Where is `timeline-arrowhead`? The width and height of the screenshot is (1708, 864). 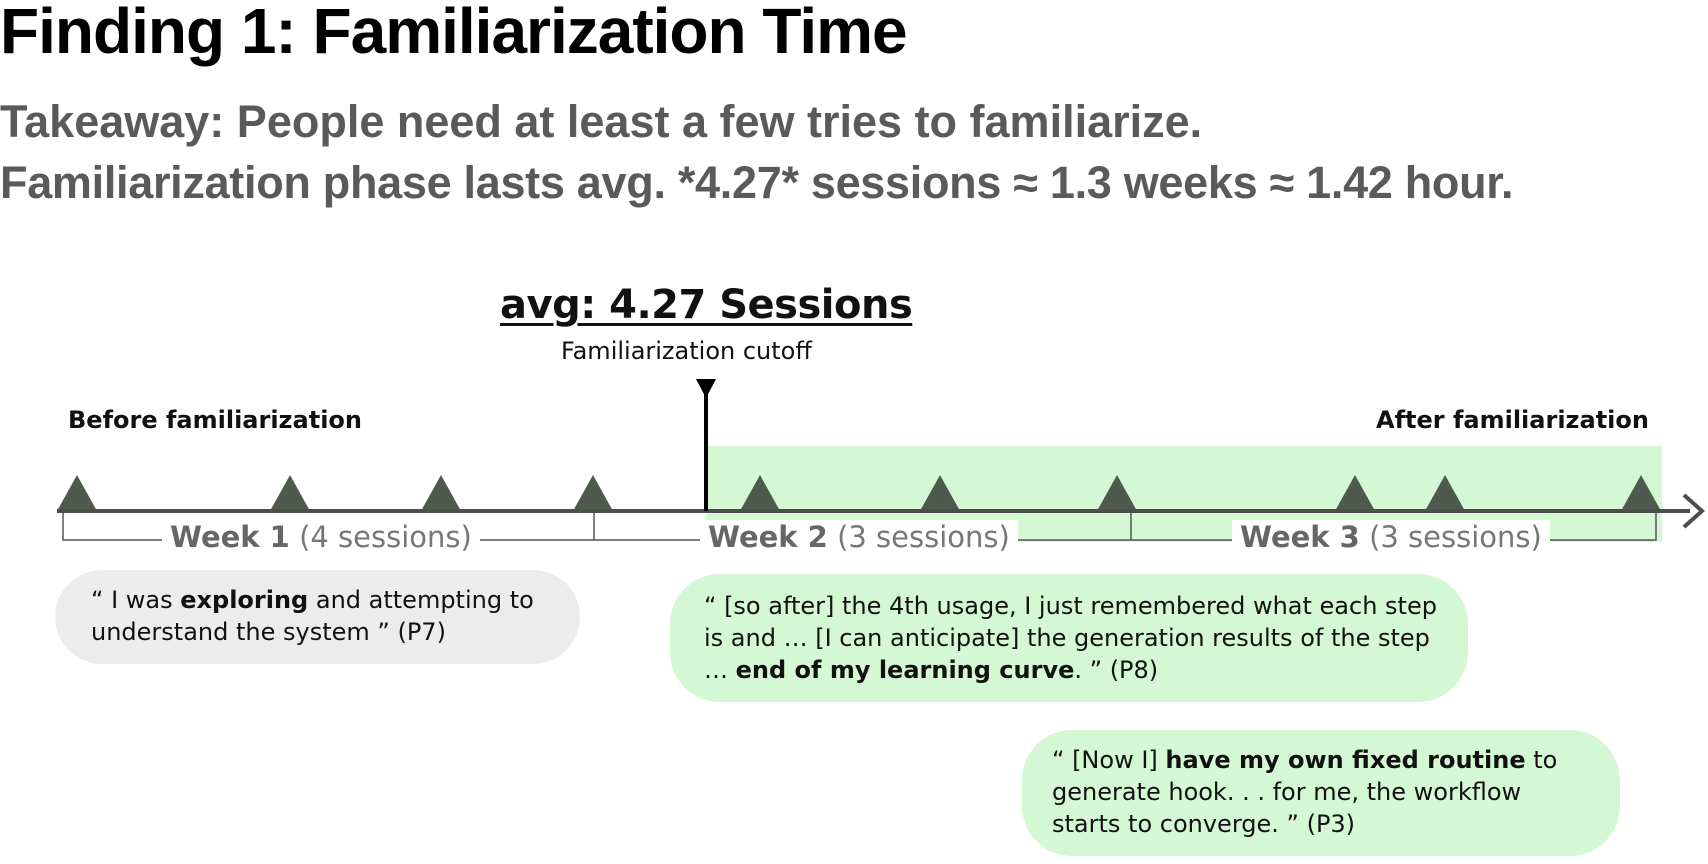
timeline-arrowhead is located at coordinates (1694, 511).